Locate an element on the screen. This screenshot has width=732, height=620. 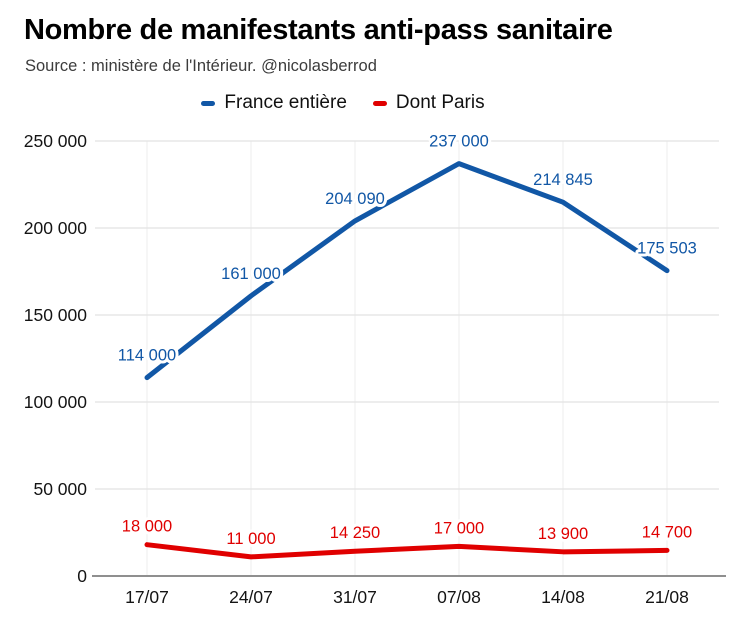
data-label-france-entiere-17-07: 114 000 is located at coordinates (147, 356).